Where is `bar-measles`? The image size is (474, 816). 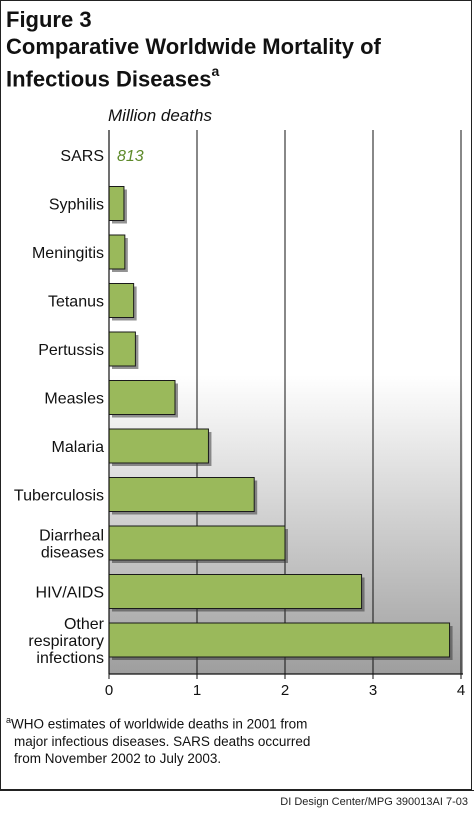 bar-measles is located at coordinates (142, 397).